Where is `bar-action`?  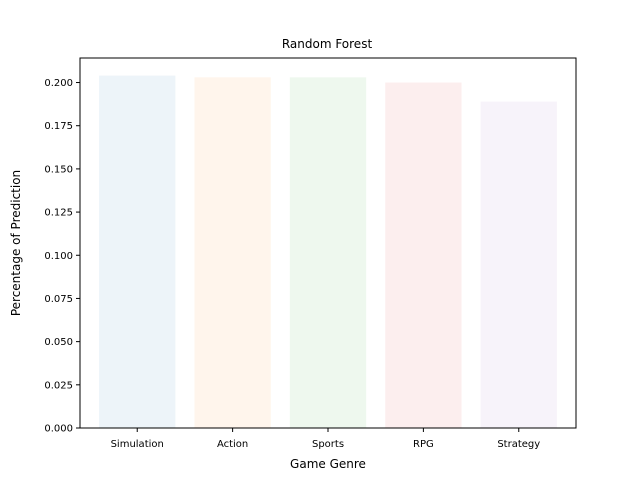 bar-action is located at coordinates (232, 252).